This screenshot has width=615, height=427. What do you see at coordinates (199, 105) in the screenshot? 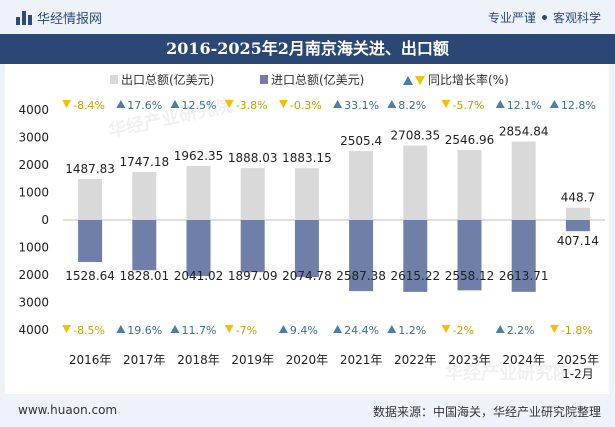
I see `export-growth-label: 12.5%` at bounding box center [199, 105].